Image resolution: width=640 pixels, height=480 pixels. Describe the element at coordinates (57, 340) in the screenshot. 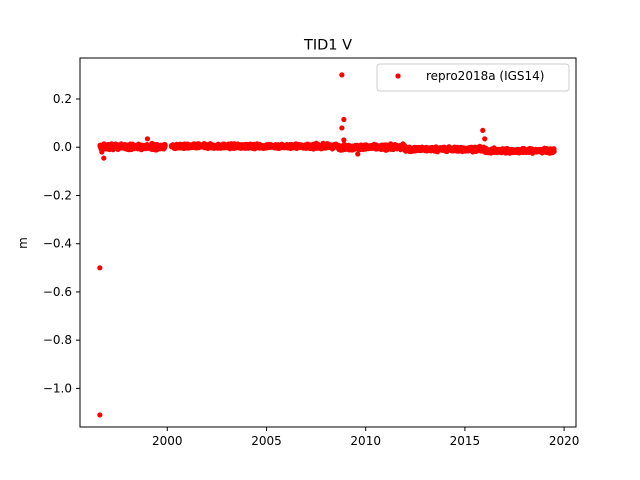

I see `y-tick-label: −0.8` at that location.